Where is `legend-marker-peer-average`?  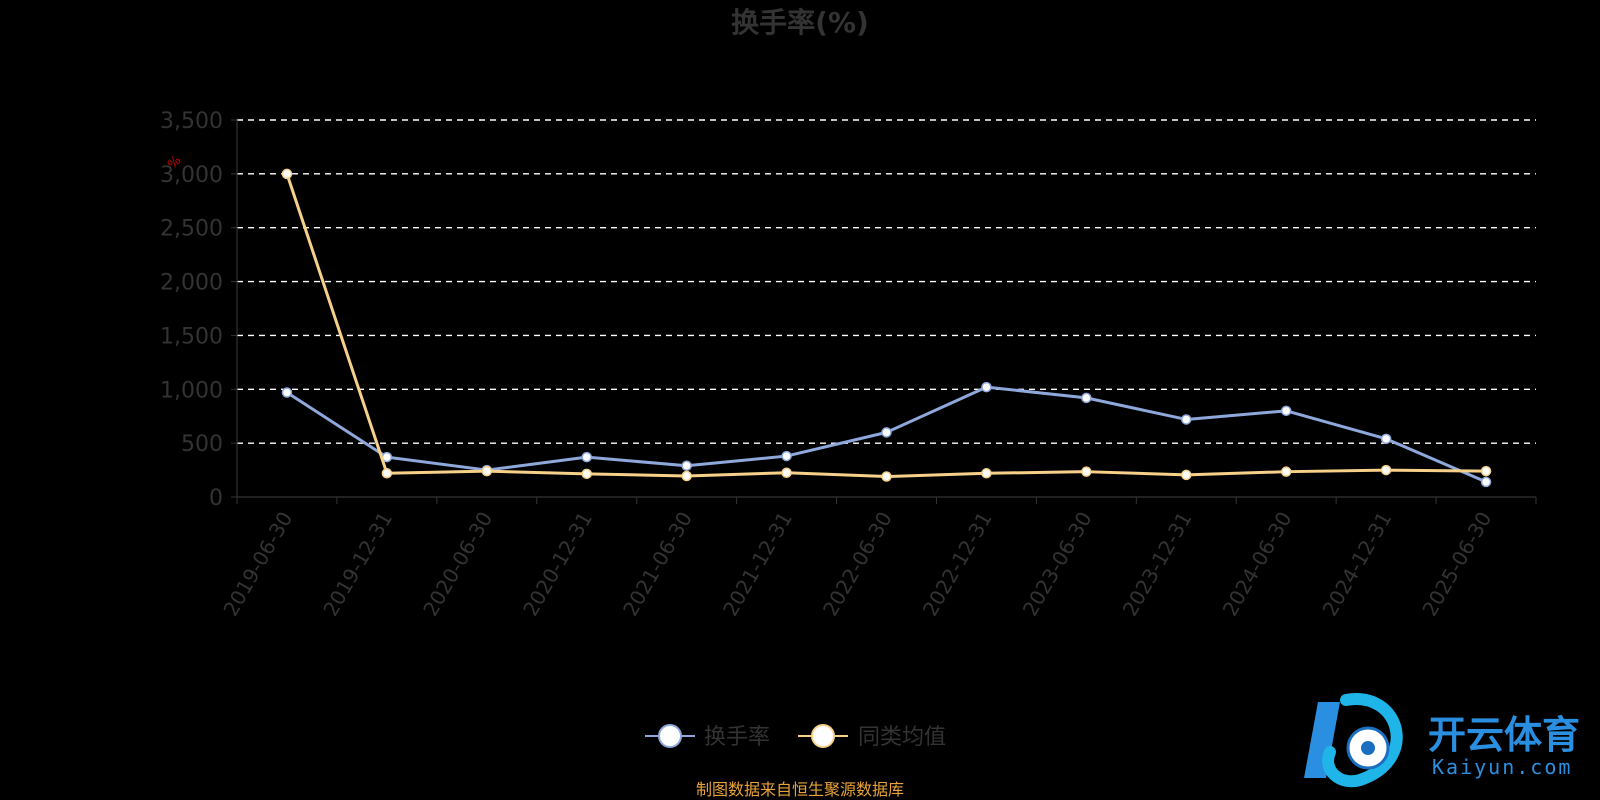 legend-marker-peer-average is located at coordinates (823, 736).